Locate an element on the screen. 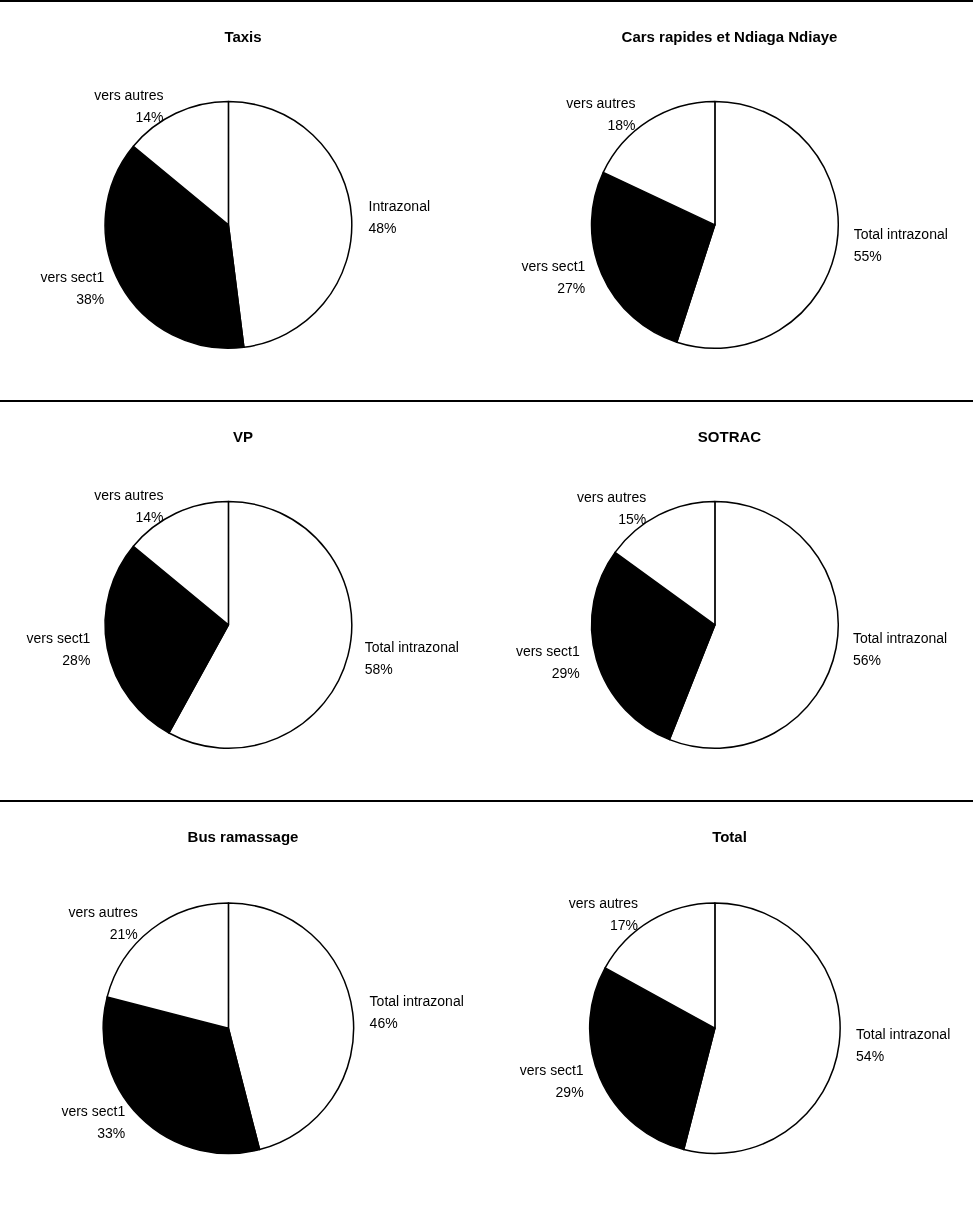  data-label: 15% is located at coordinates (632, 518).